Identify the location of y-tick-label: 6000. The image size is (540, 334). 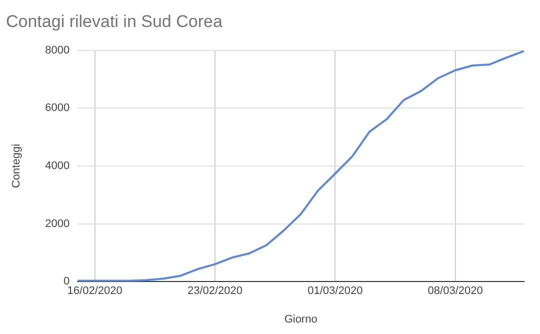
(57, 108).